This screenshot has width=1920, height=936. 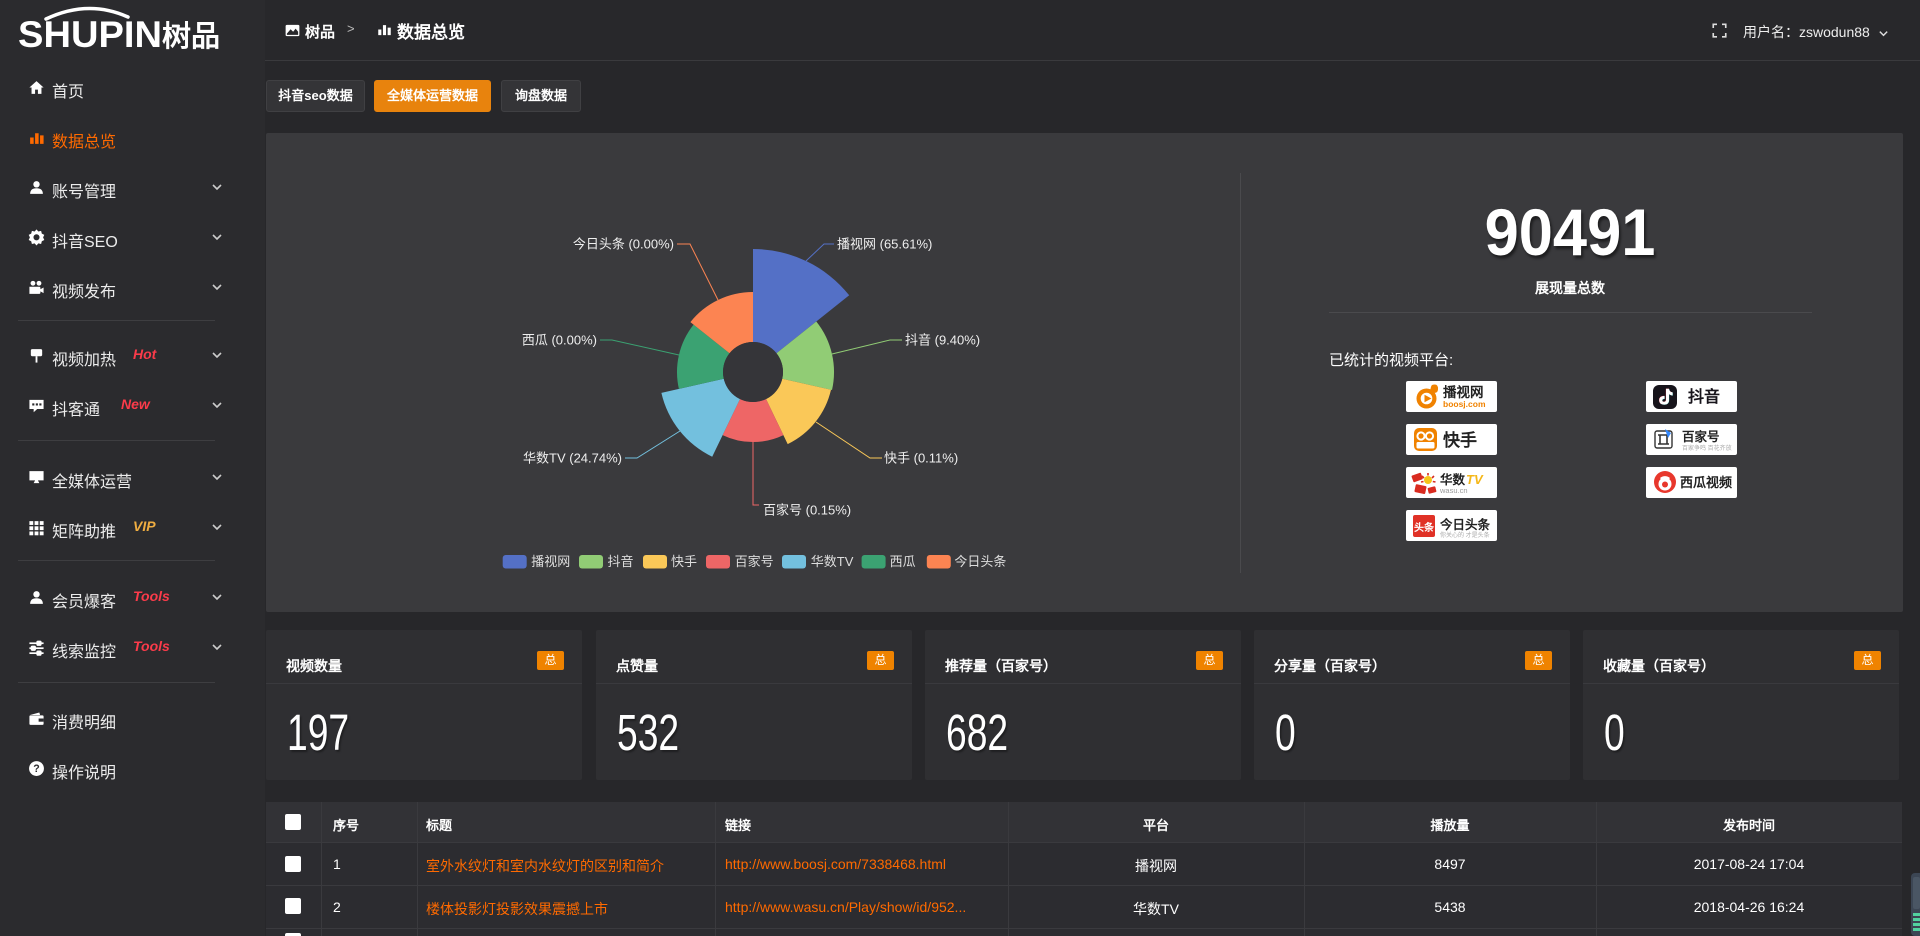 What do you see at coordinates (1465, 535) in the screenshot?
I see `svg-text: 你关心的 才是头条` at bounding box center [1465, 535].